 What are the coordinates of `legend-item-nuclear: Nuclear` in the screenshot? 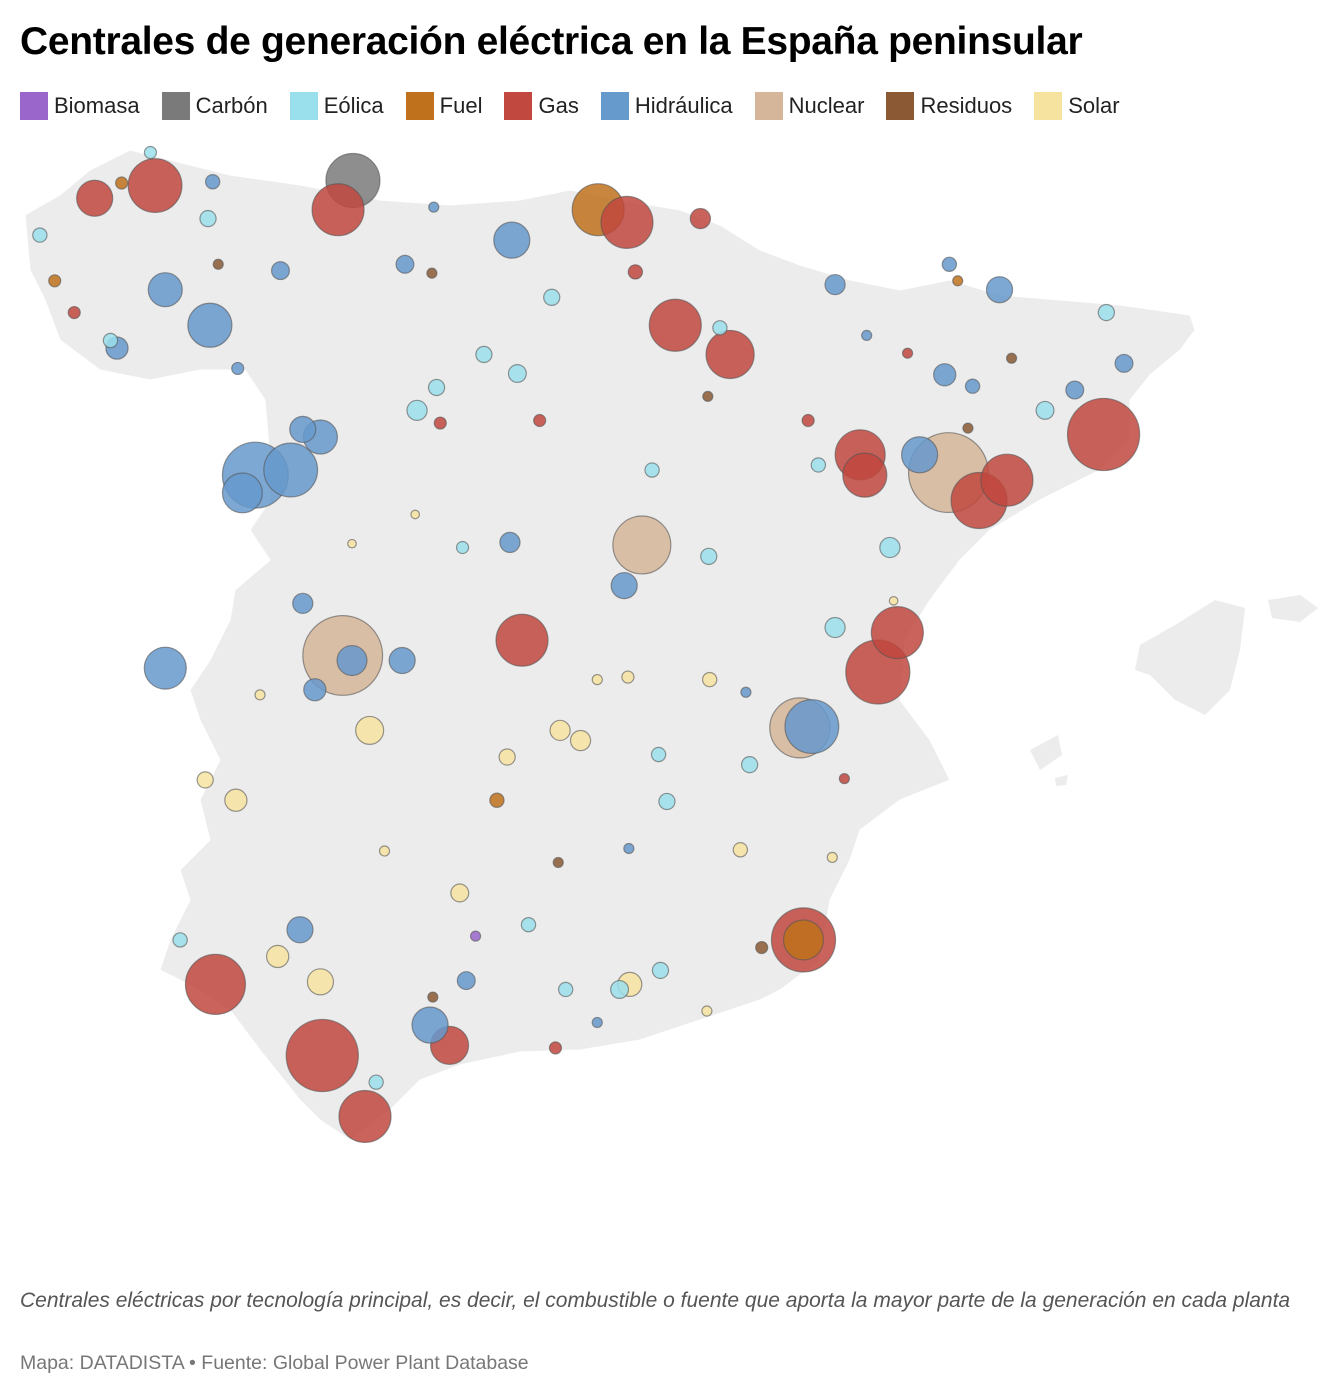 It's located at (809, 106).